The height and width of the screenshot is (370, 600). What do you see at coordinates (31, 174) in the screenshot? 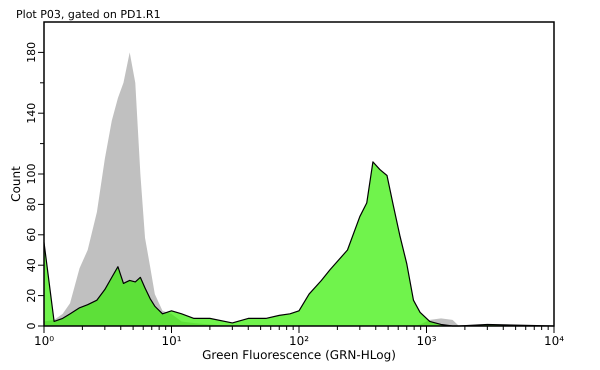
I see `y-tick-label: 100` at bounding box center [31, 174].